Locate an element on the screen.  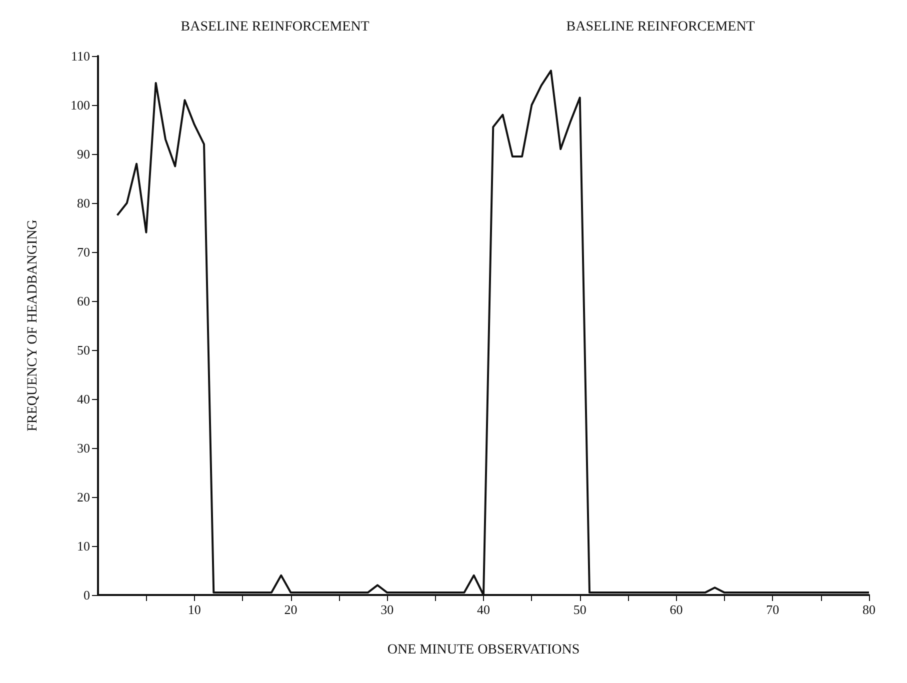
y-tick-label: 50 is located at coordinates (83, 350).